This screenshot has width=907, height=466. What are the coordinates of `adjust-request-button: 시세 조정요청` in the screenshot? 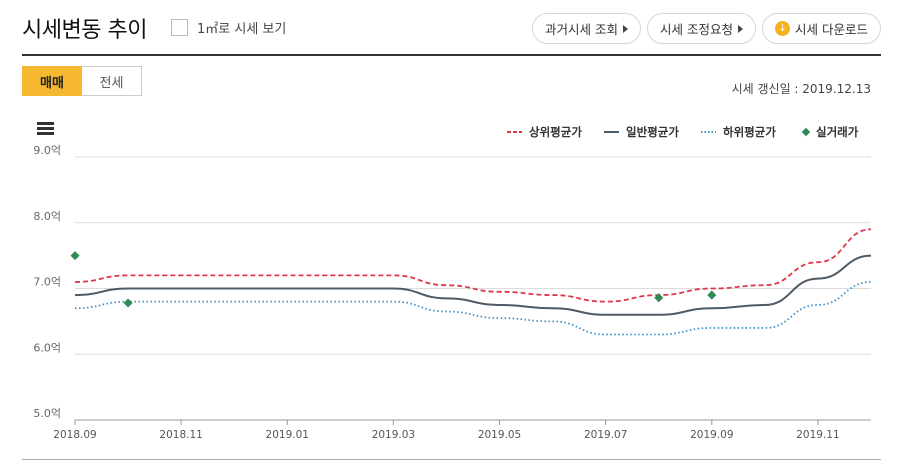 It's located at (702, 28).